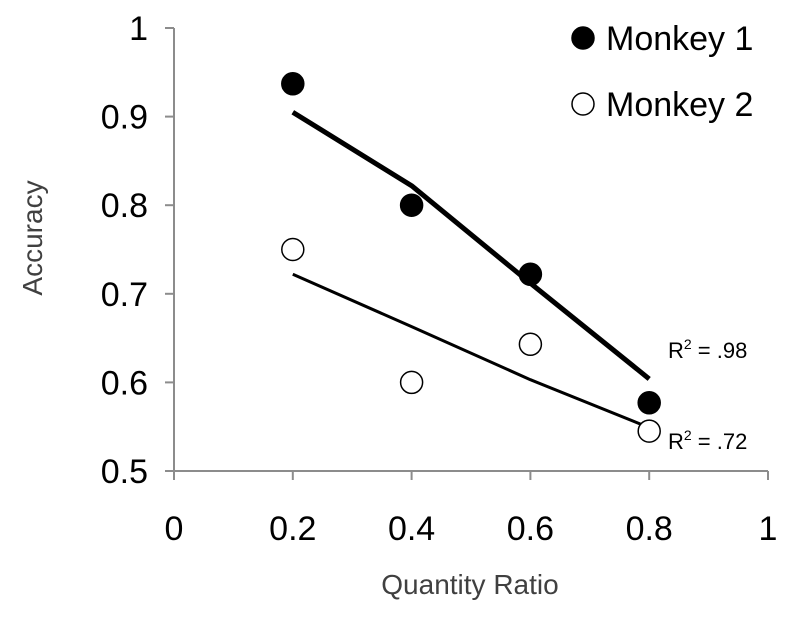 This screenshot has width=800, height=618. I want to click on legend-label-series-1: Monkey 1, so click(679, 39).